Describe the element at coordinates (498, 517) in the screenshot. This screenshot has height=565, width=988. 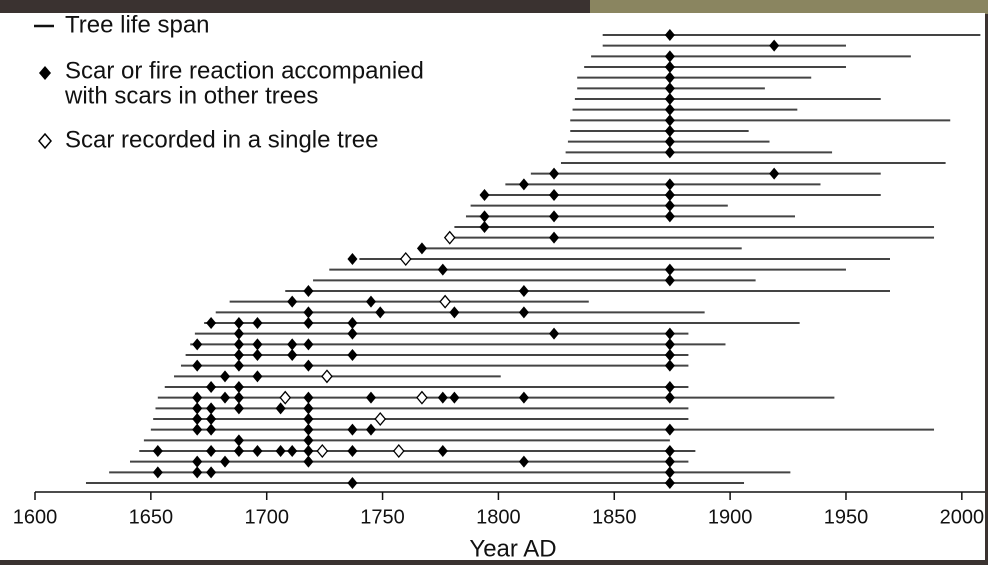
I see `x-tick-label: 1800` at that location.